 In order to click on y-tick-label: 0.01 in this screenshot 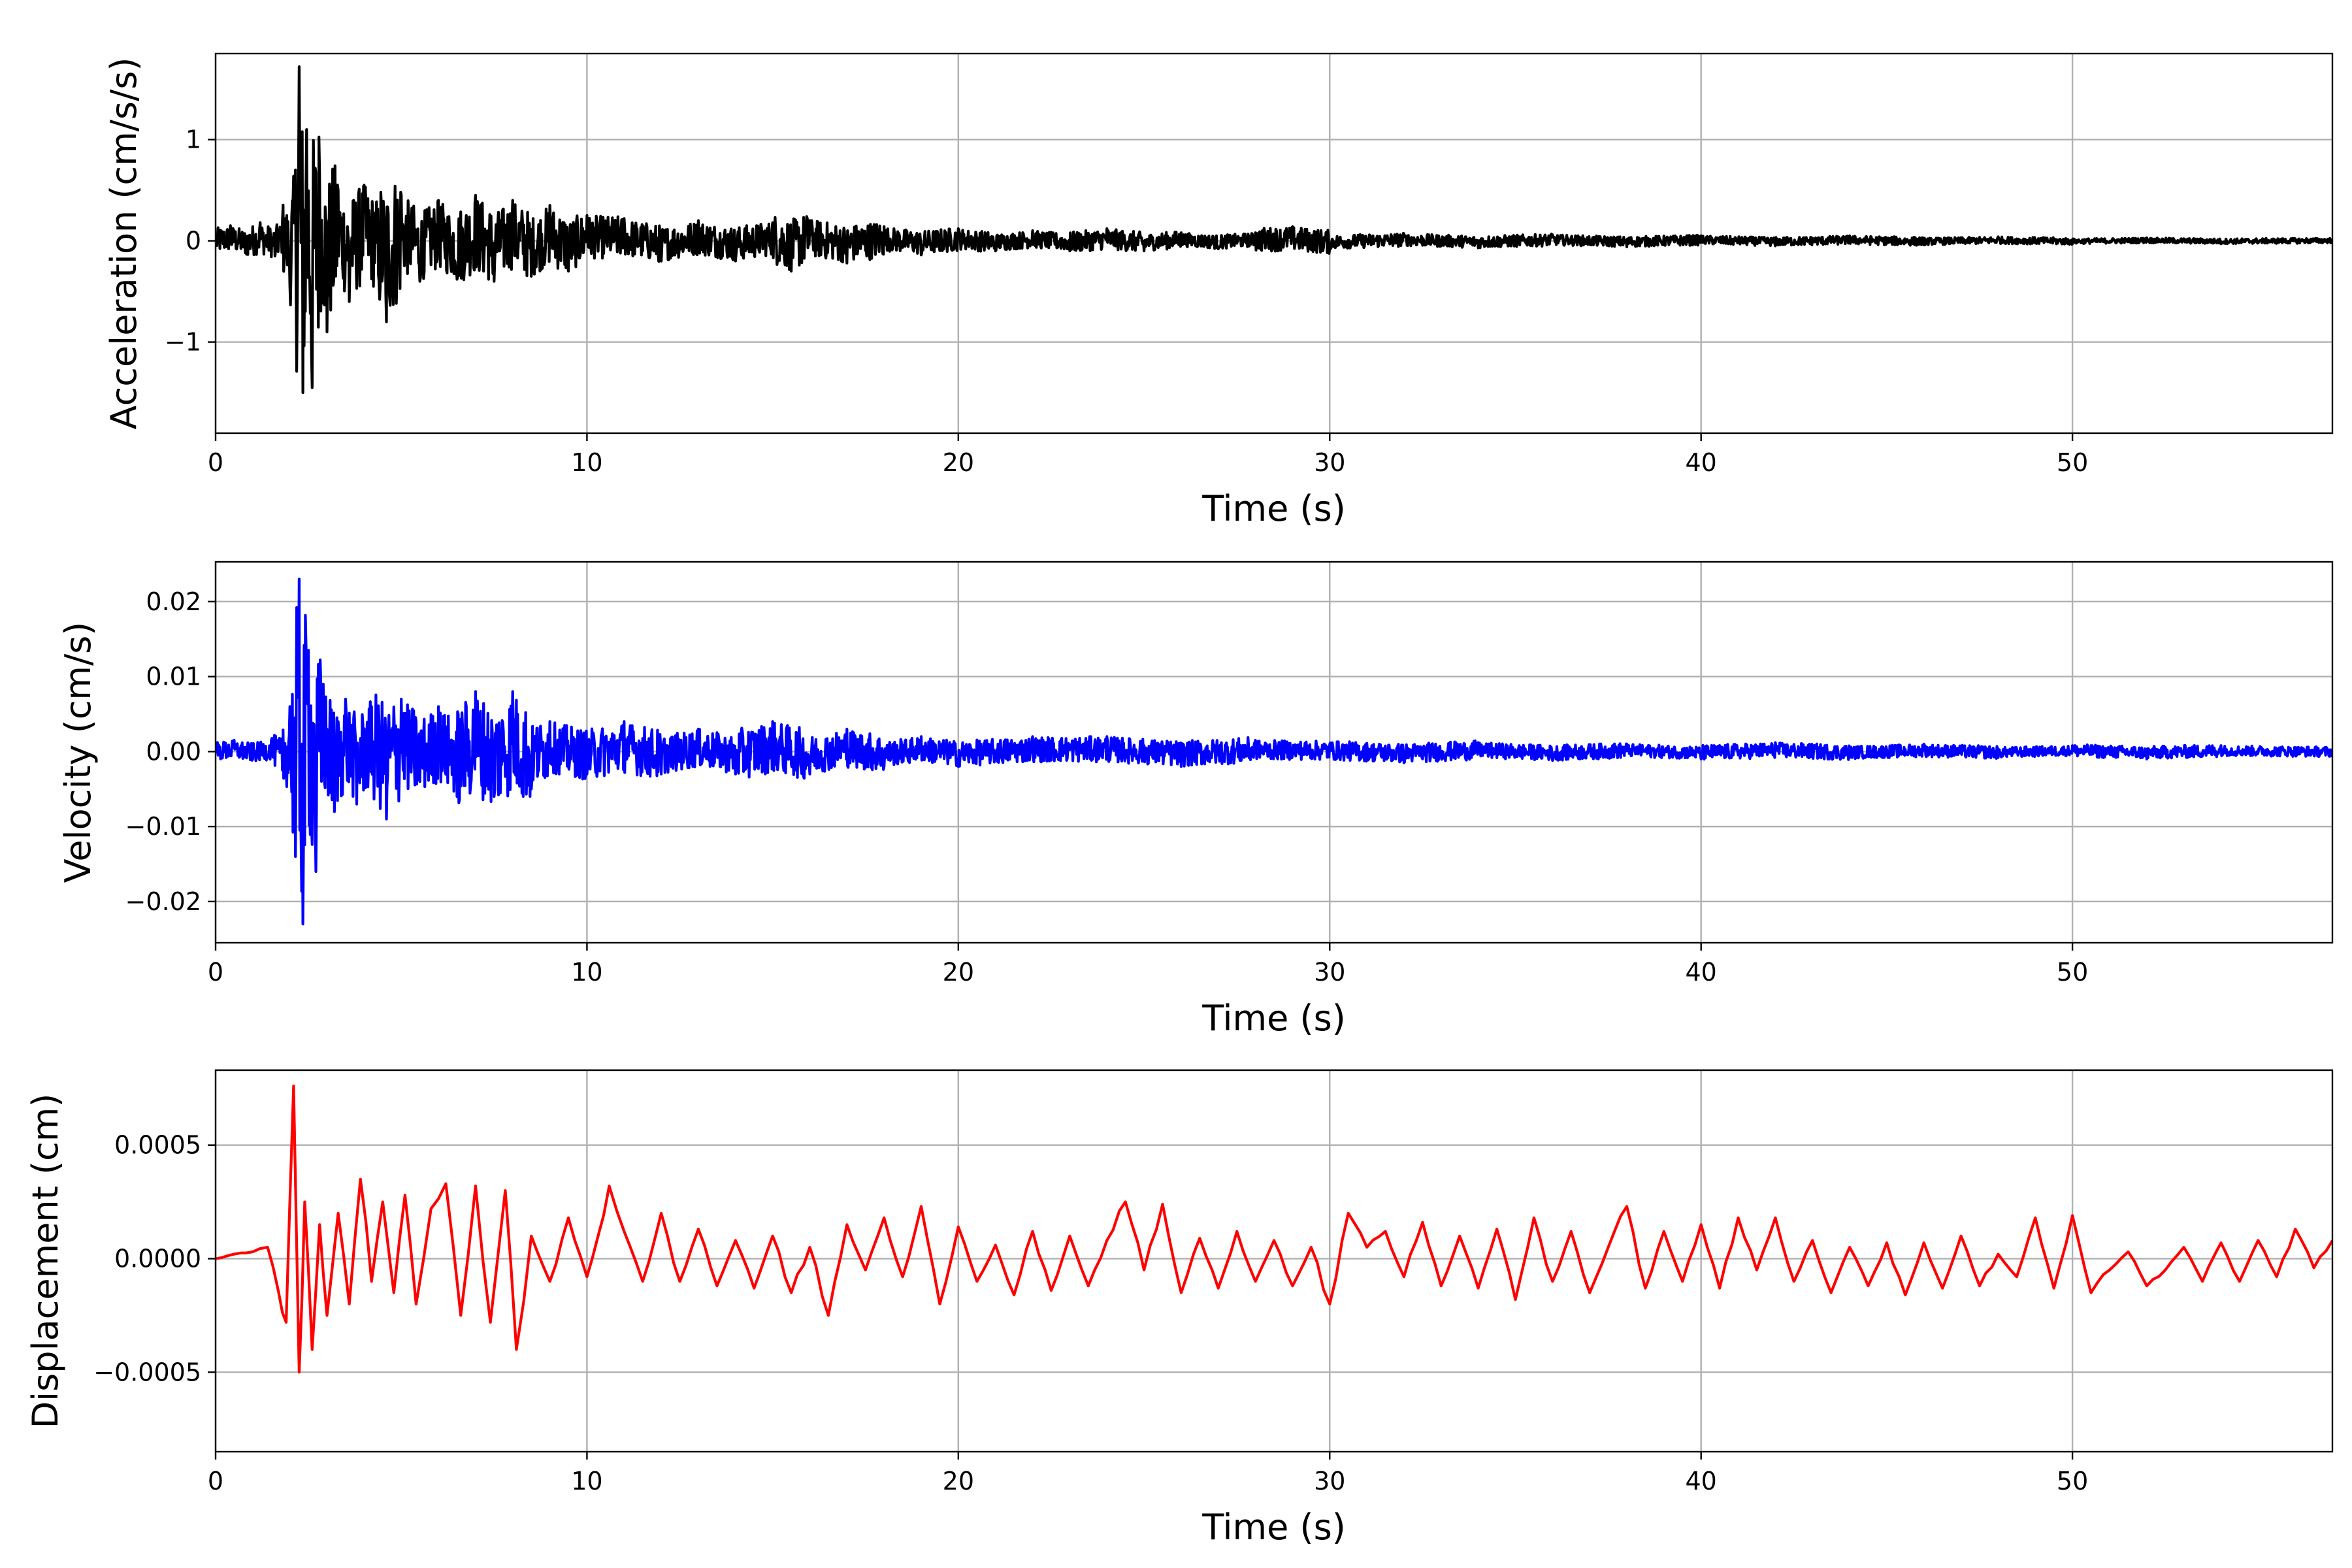, I will do `click(173, 676)`.